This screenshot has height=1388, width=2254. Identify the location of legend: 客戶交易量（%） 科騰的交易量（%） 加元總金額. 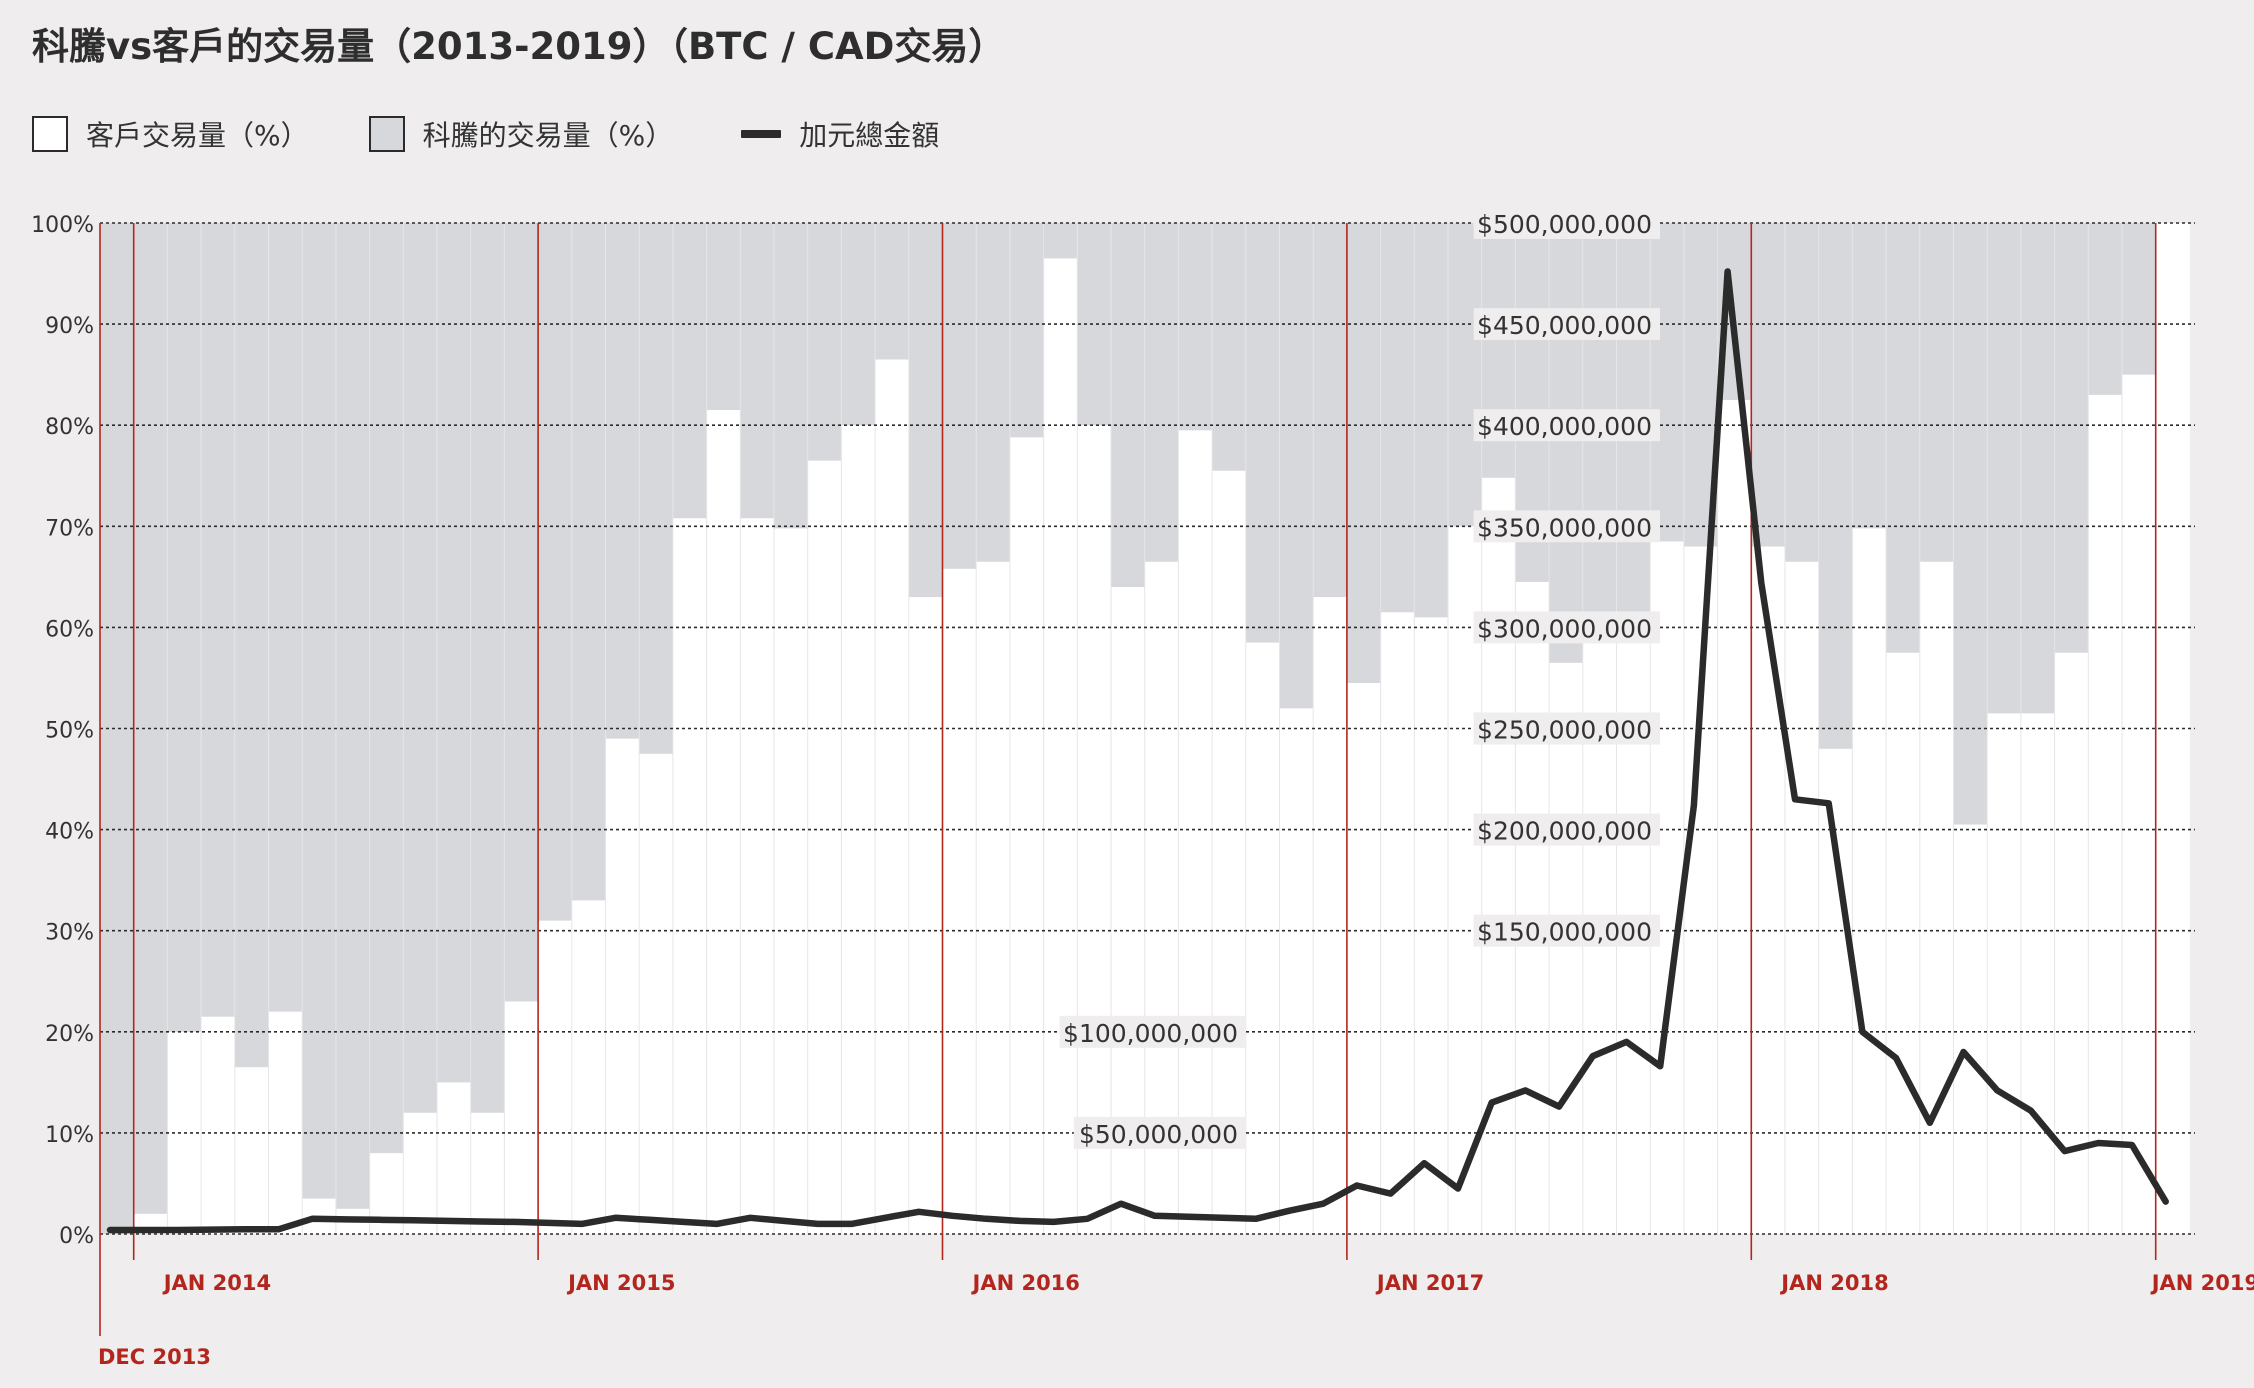
(515, 134).